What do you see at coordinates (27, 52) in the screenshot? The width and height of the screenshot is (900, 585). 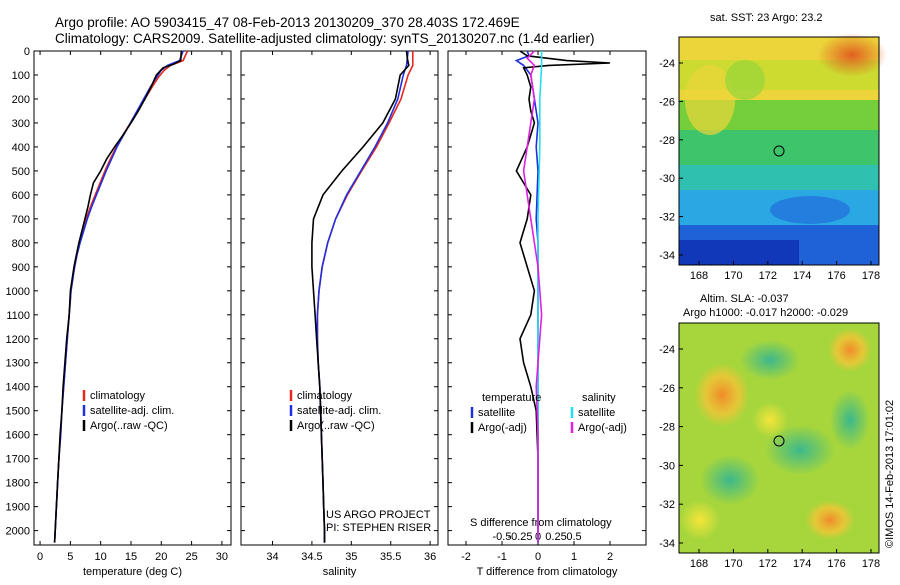 I see `y-tick-label: 0` at bounding box center [27, 52].